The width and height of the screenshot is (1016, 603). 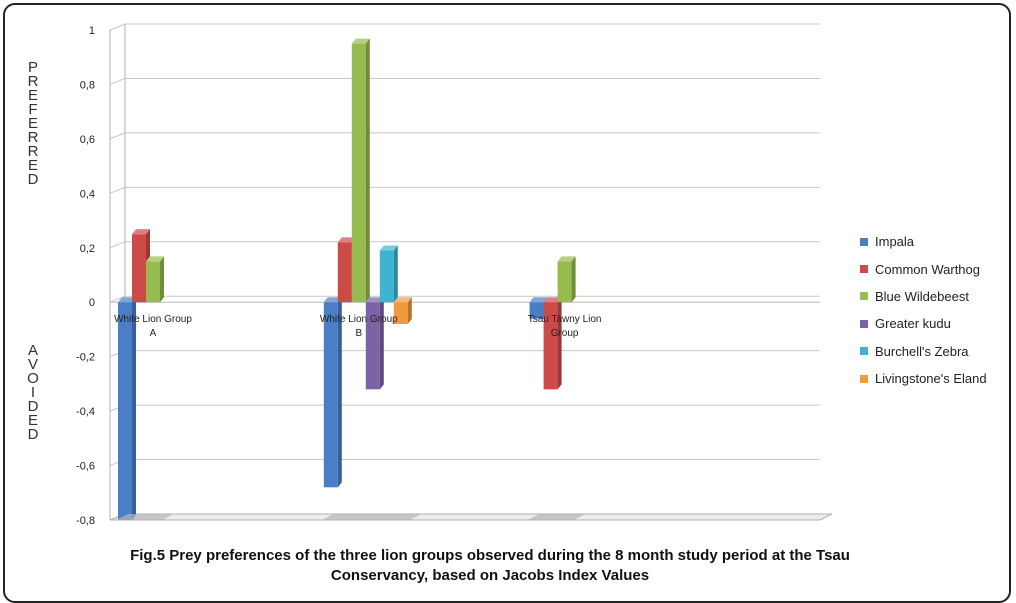 I want to click on legend-item: Livingstone's Eland, so click(x=923, y=378).